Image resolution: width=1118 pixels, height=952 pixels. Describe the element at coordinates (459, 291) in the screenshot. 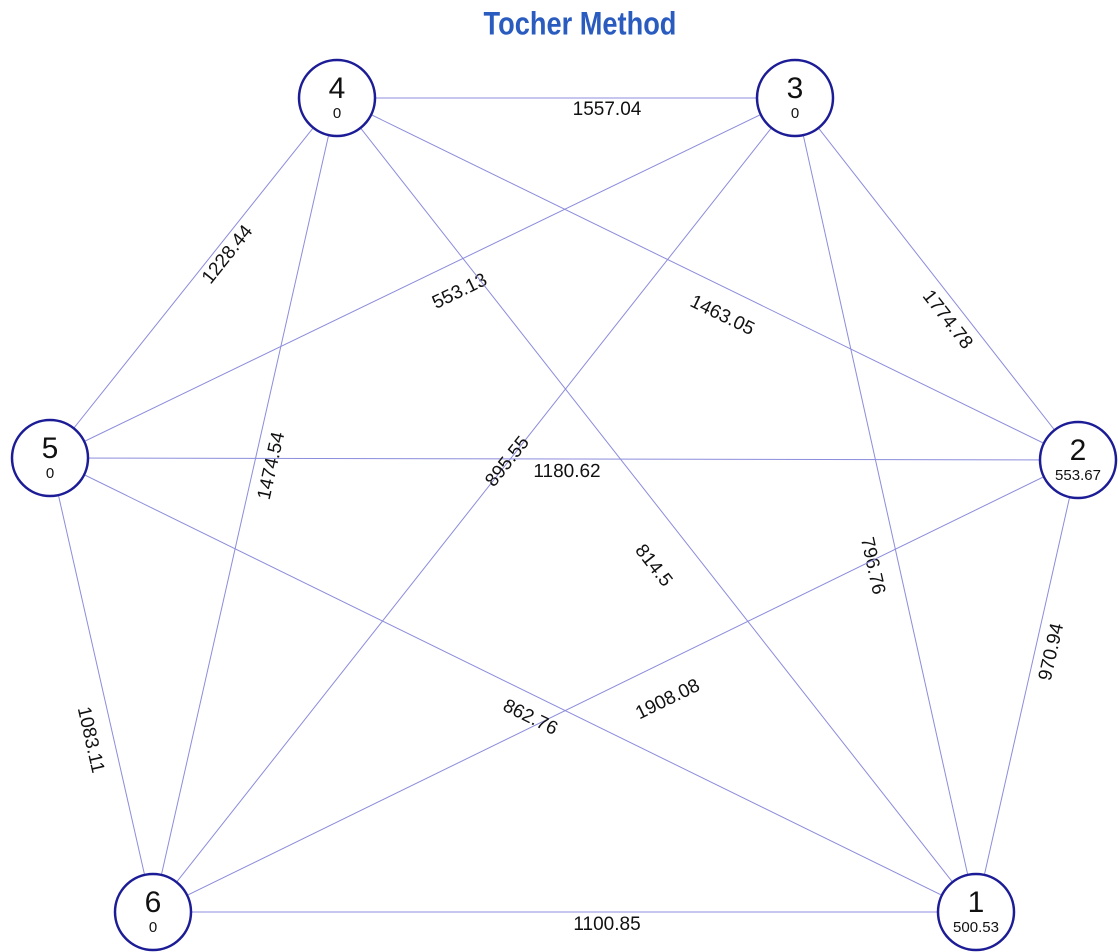

I see `edge-label: 553.13` at that location.